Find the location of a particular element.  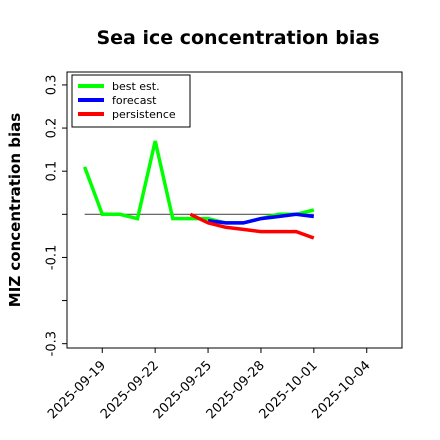

y-tick-label: 0.3 is located at coordinates (52, 85).